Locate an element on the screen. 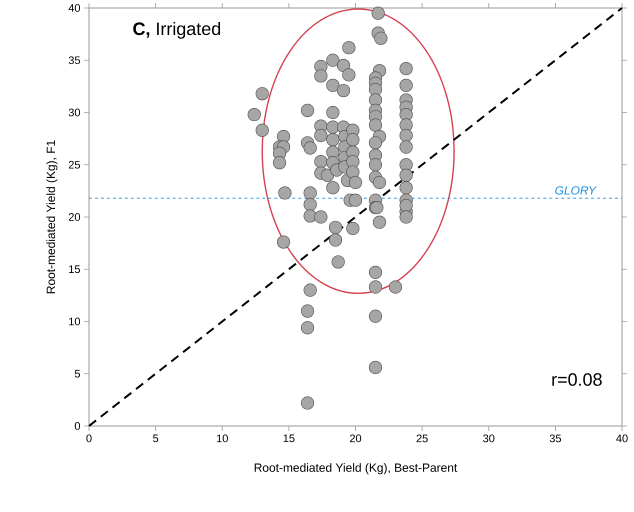 This screenshot has height=512, width=634. x-tick-label: 5 is located at coordinates (155, 438).